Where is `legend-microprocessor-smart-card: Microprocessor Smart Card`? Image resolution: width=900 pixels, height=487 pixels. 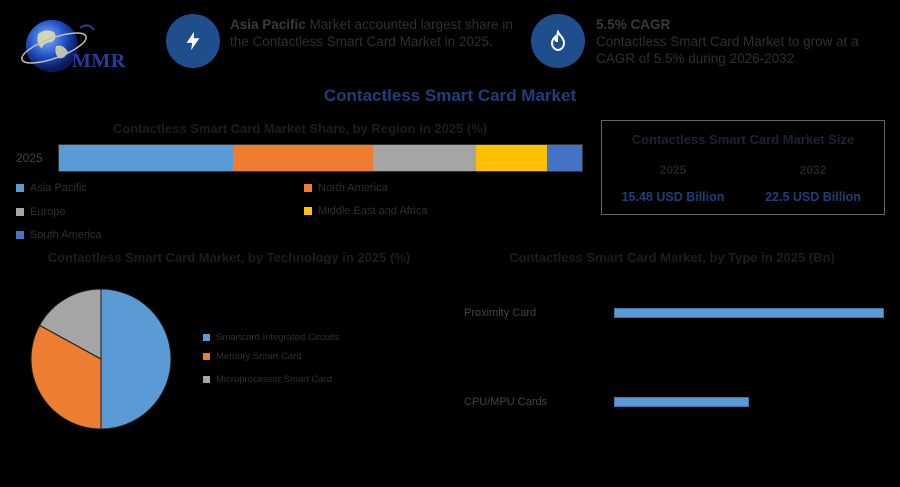 legend-microprocessor-smart-card: Microprocessor Smart Card is located at coordinates (267, 379).